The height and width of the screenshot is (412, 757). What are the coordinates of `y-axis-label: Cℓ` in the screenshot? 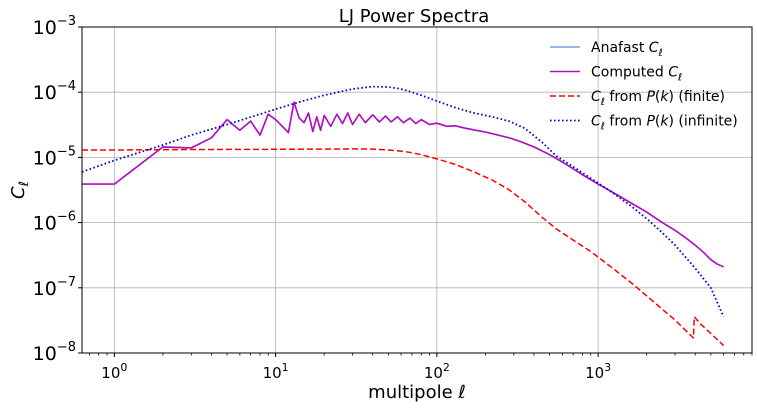 It's located at (20, 190).